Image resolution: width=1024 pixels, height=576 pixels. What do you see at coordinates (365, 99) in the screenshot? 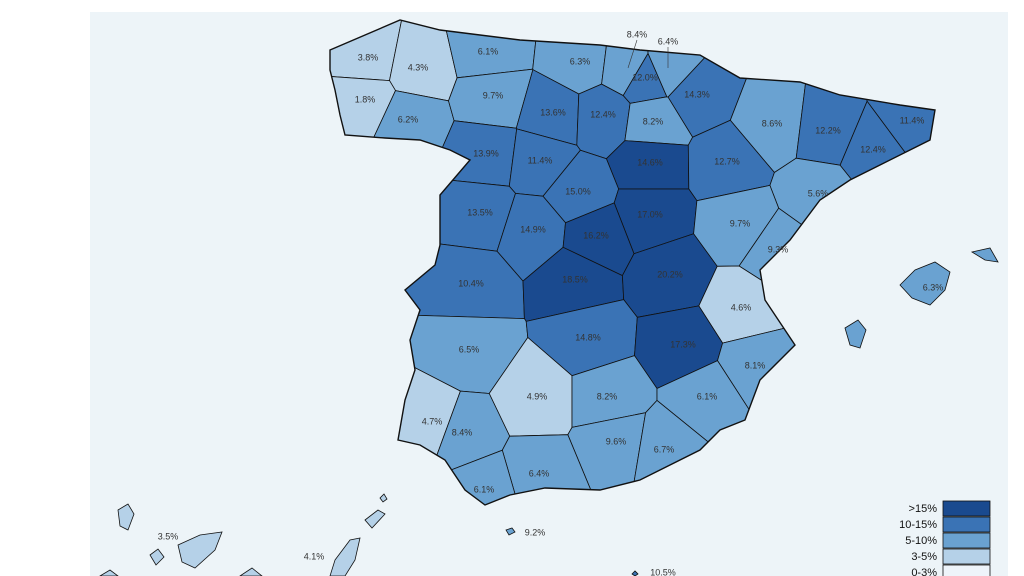
I see `province-label: 1.8%` at bounding box center [365, 99].